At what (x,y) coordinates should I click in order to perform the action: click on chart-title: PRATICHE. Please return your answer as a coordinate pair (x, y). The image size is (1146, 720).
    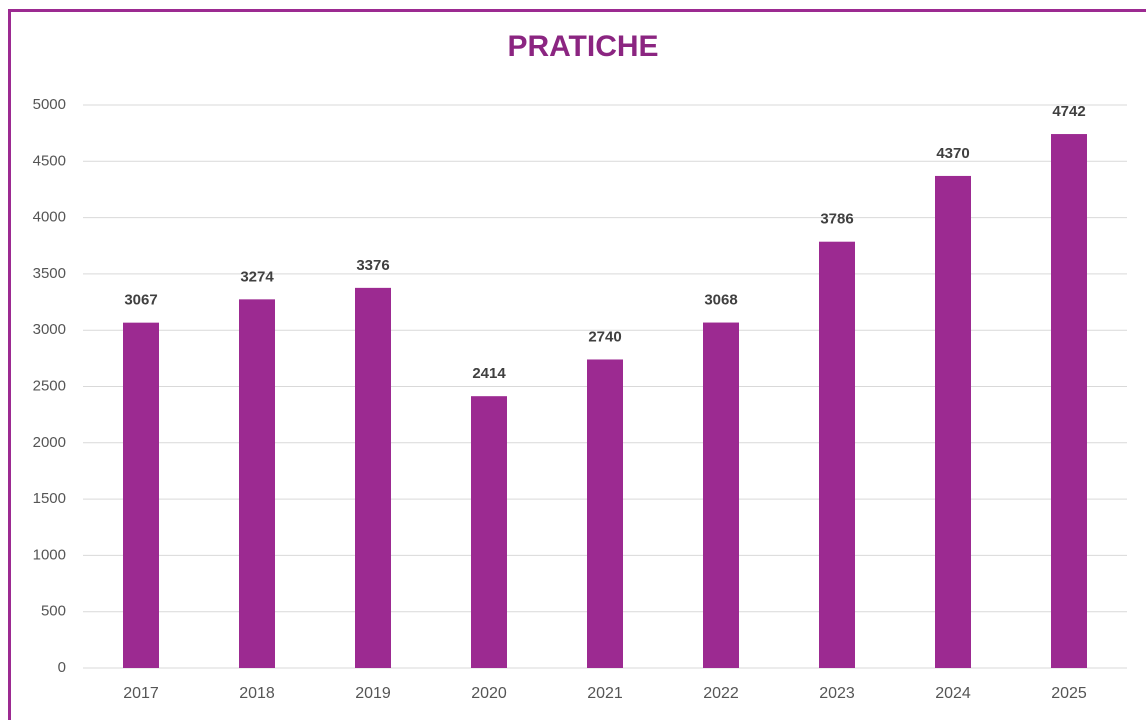
    Looking at the image, I should click on (582, 46).